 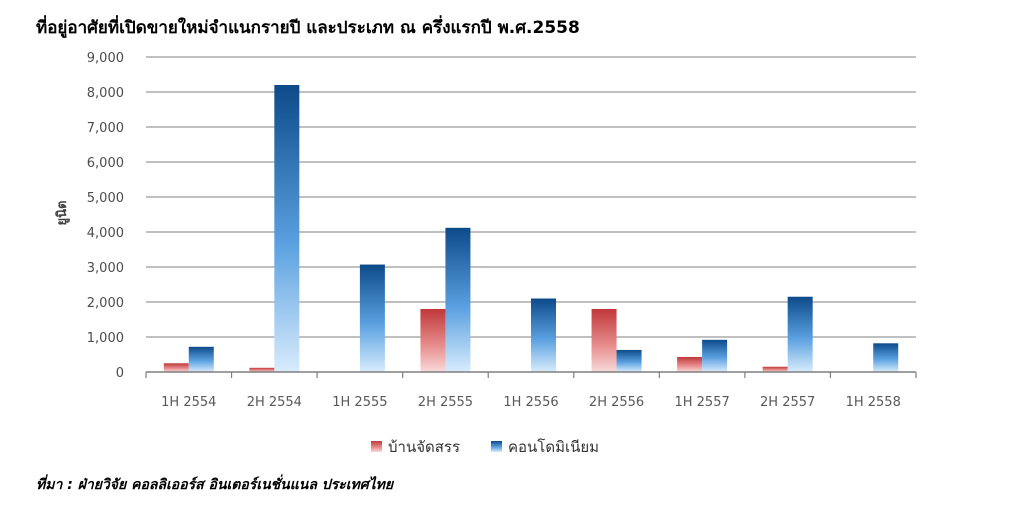 What do you see at coordinates (105, 128) in the screenshot?
I see `y-tick-label: 7,000` at bounding box center [105, 128].